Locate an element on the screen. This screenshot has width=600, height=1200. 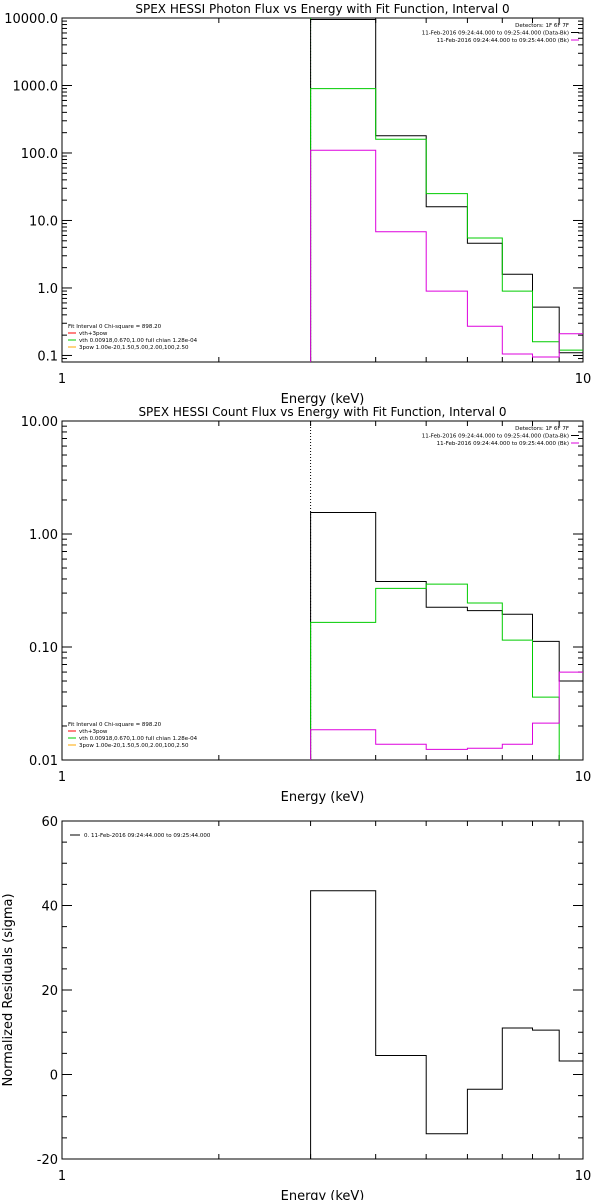
y-tick-label: 1.00 is located at coordinates (43, 535).